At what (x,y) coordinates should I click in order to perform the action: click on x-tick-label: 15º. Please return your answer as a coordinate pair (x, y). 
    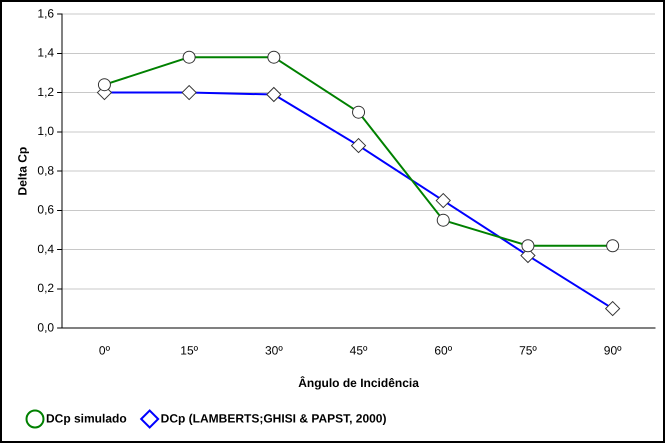
    Looking at the image, I should click on (189, 351).